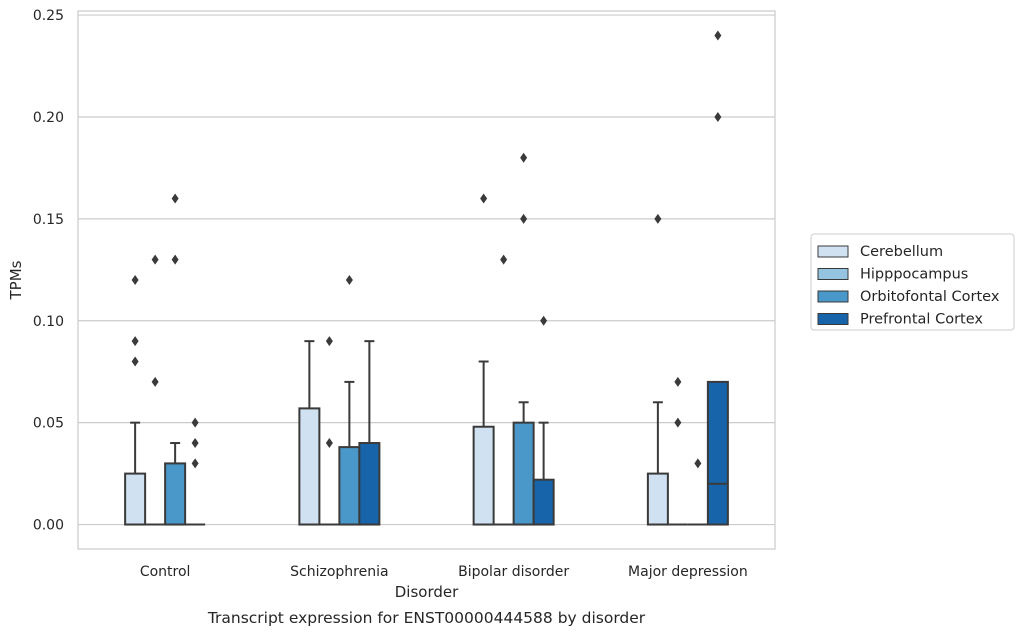  Describe the element at coordinates (427, 592) in the screenshot. I see `x-axis-label: Disorder` at that location.